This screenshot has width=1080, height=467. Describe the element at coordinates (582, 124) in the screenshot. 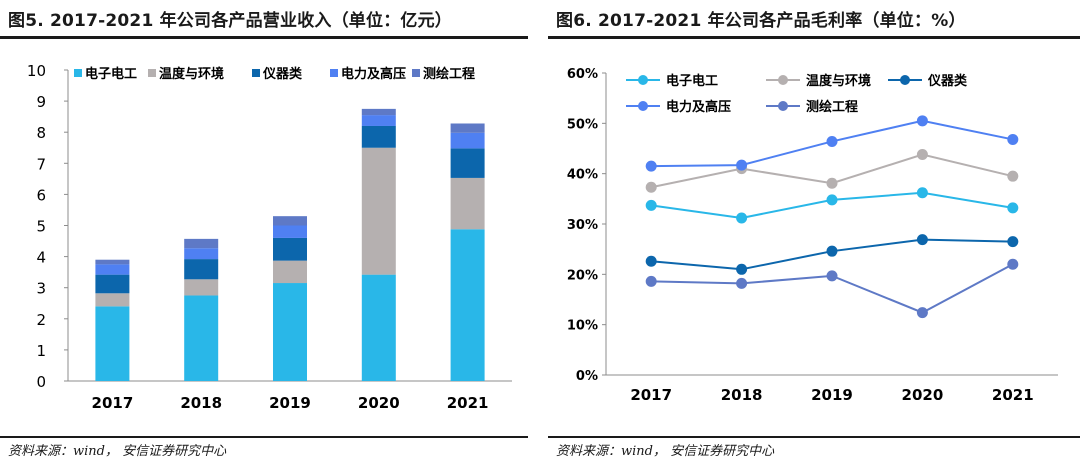

I see `y-tick-label: 50%` at that location.